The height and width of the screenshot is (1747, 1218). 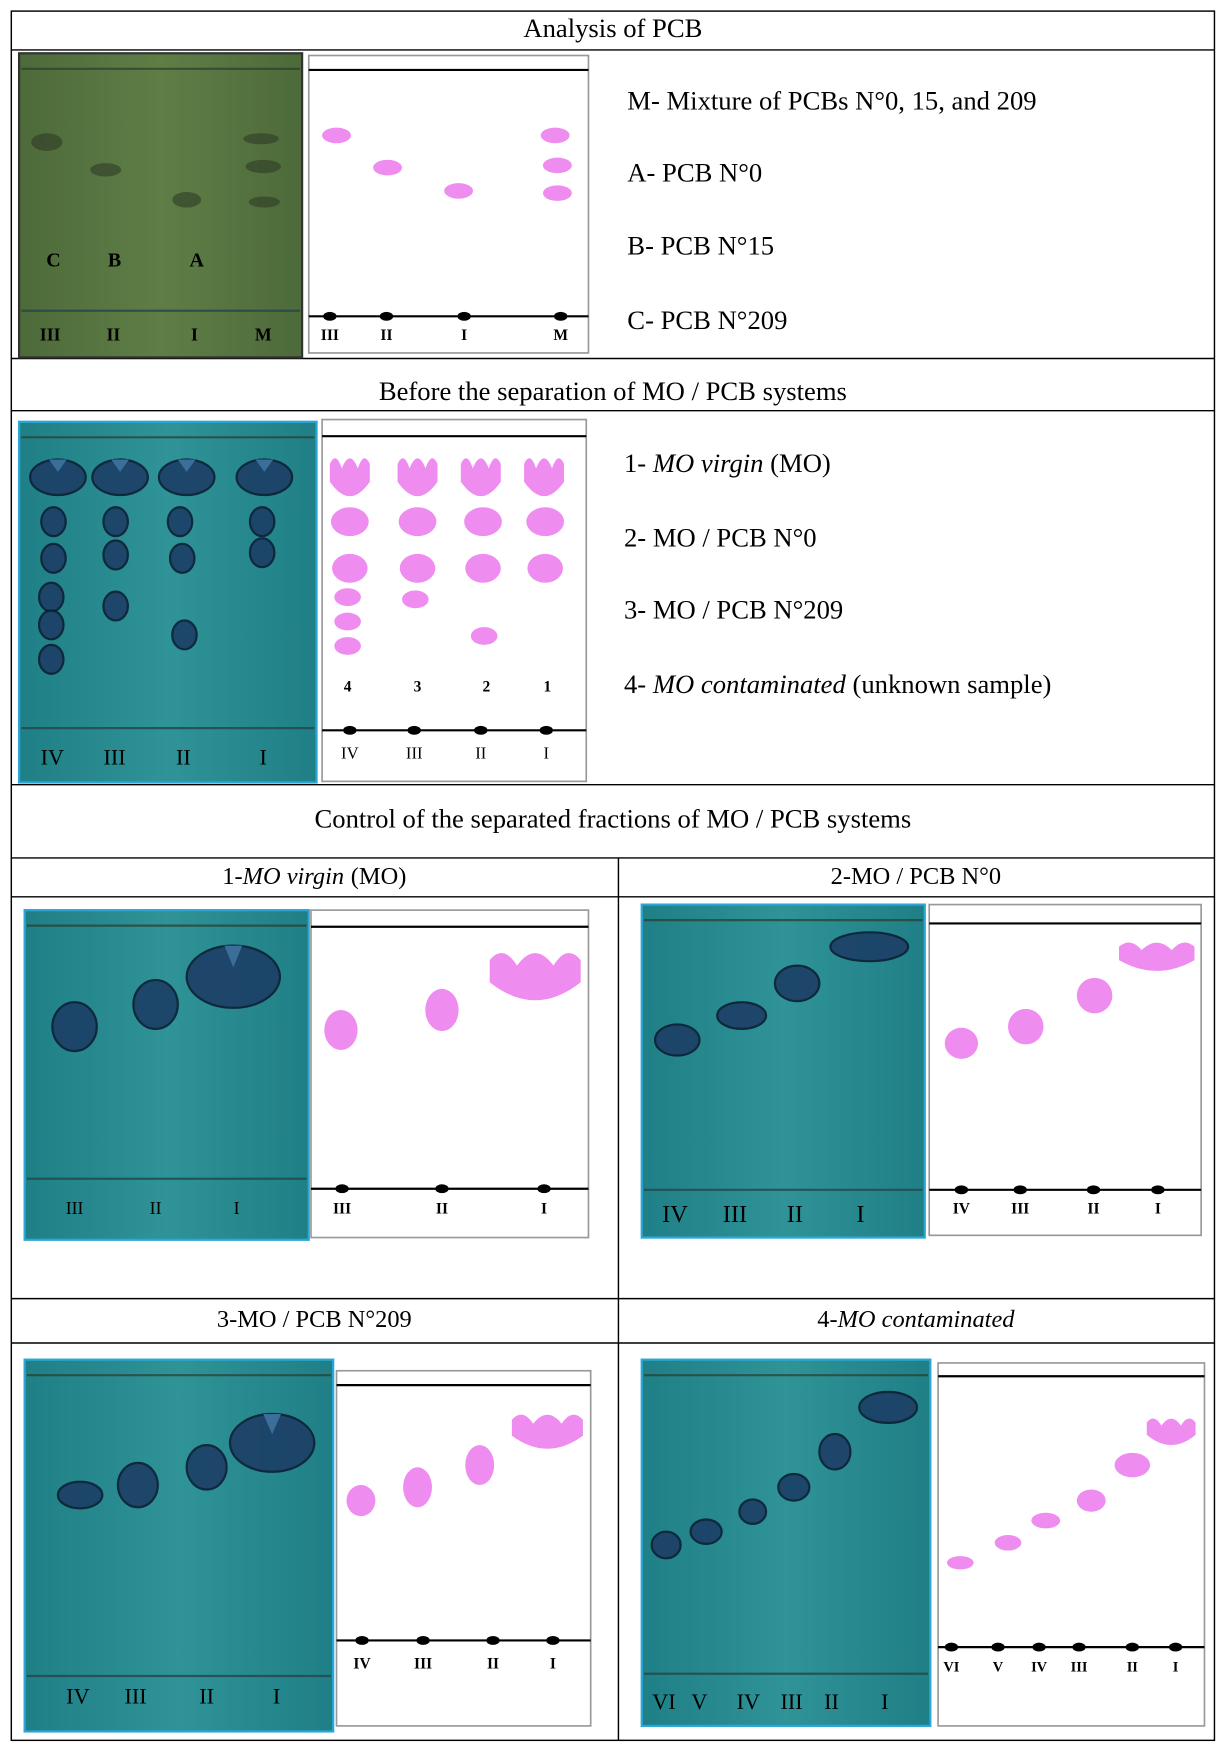 I want to click on legend-item: A- PCB N°0, so click(x=694, y=172).